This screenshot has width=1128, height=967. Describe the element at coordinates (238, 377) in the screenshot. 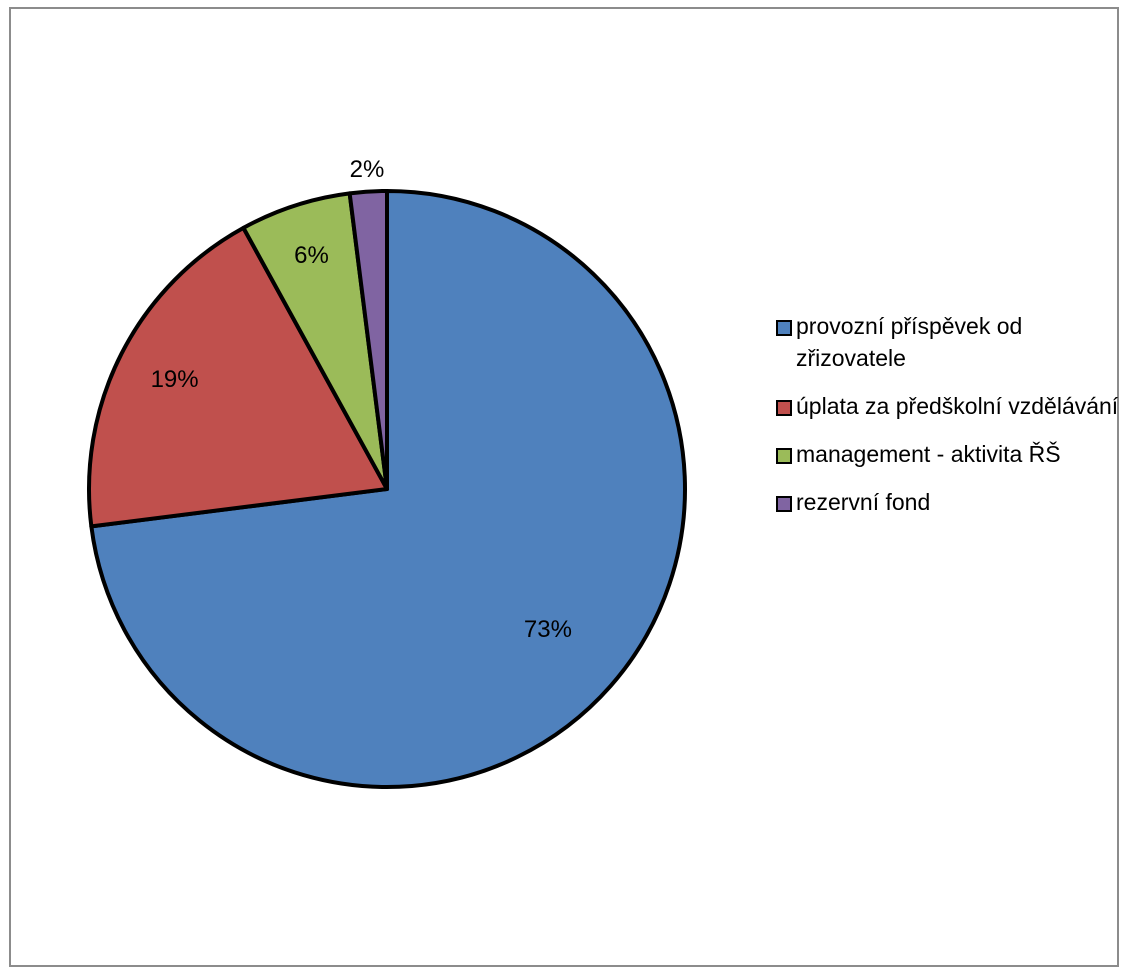

I see `pie-slice-uplata-za-predskolni-vzdelavani` at that location.